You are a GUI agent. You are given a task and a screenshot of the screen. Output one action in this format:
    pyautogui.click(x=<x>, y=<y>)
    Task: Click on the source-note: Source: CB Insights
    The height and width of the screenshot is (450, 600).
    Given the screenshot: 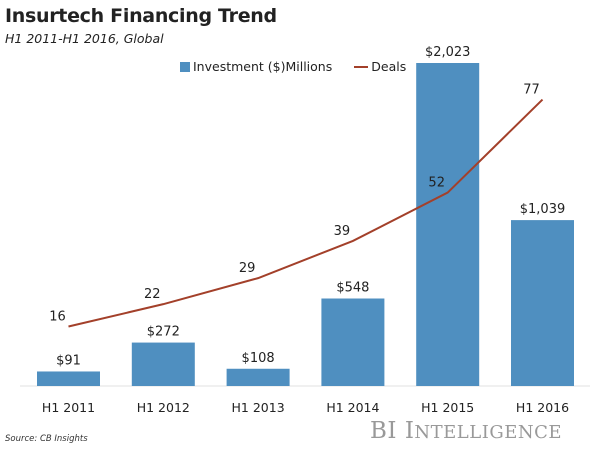 What is the action you would take?
    pyautogui.click(x=46, y=439)
    